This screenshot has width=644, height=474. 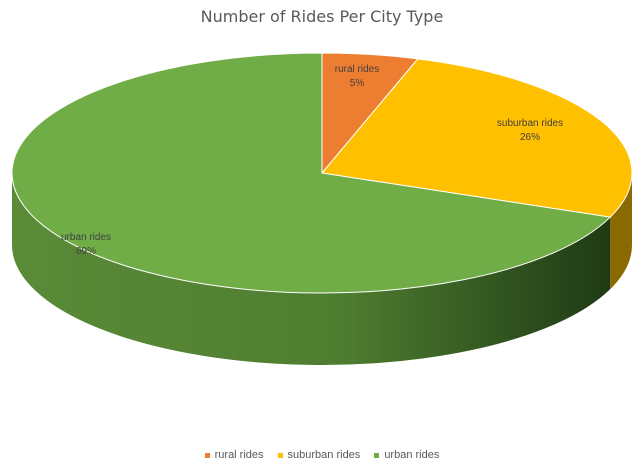 I want to click on slice-label-name: rural rides, so click(x=357, y=69).